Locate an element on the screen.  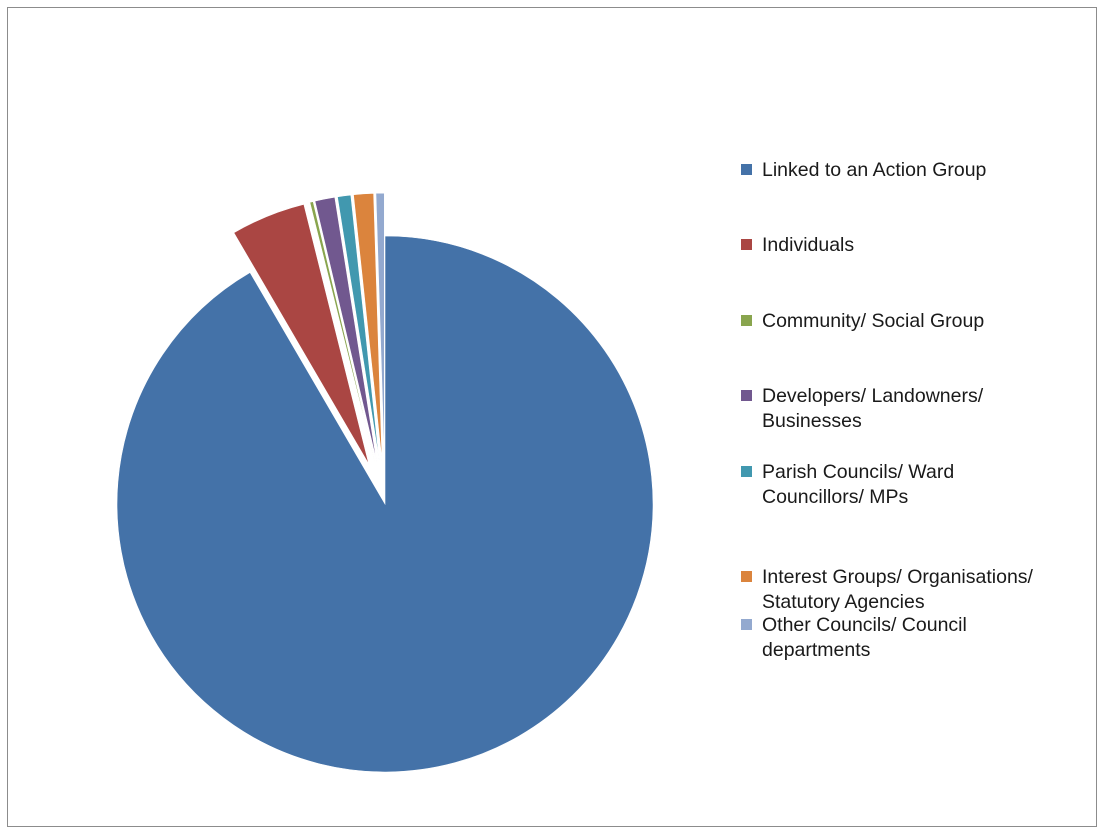
legend-item-2: Individuals is located at coordinates (918, 245).